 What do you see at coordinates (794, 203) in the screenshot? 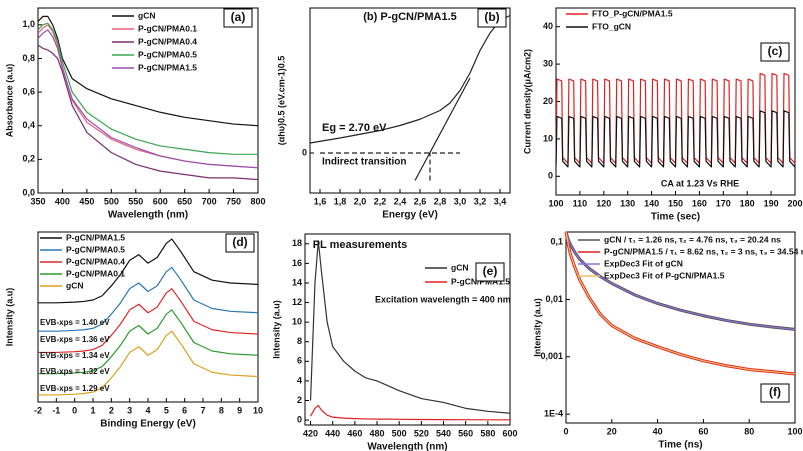
I see `x-tick-label: 200` at bounding box center [794, 203].